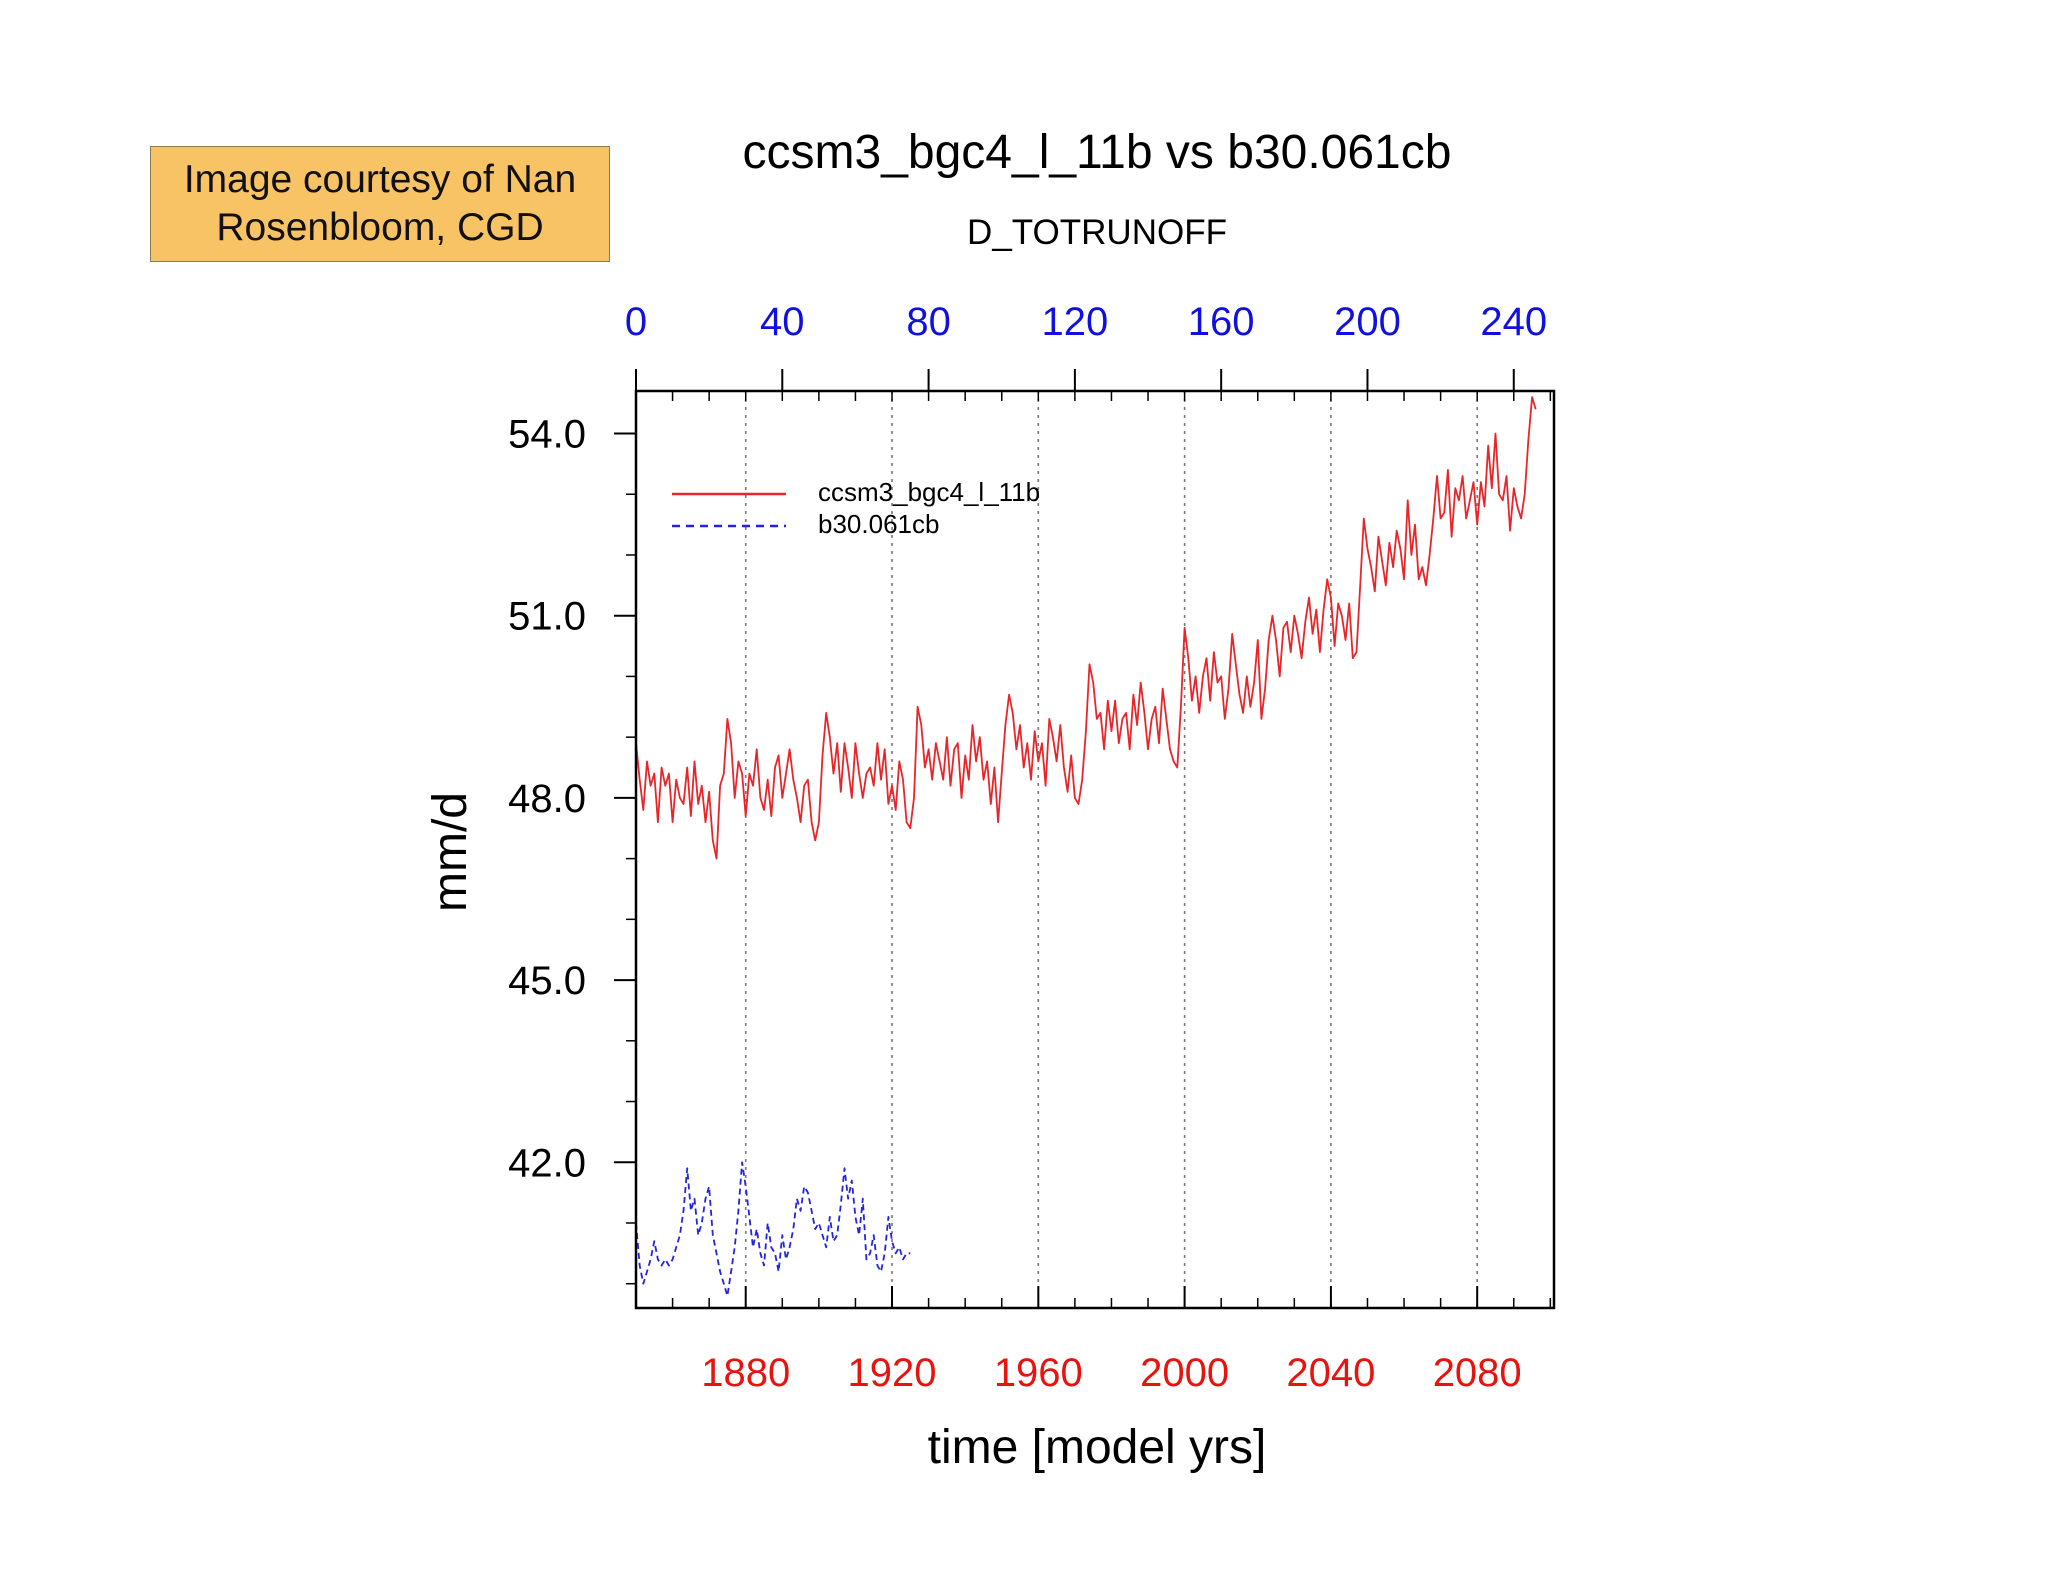 The width and height of the screenshot is (2048, 1582). I want to click on x-tick-label-top: 80, so click(928, 322).